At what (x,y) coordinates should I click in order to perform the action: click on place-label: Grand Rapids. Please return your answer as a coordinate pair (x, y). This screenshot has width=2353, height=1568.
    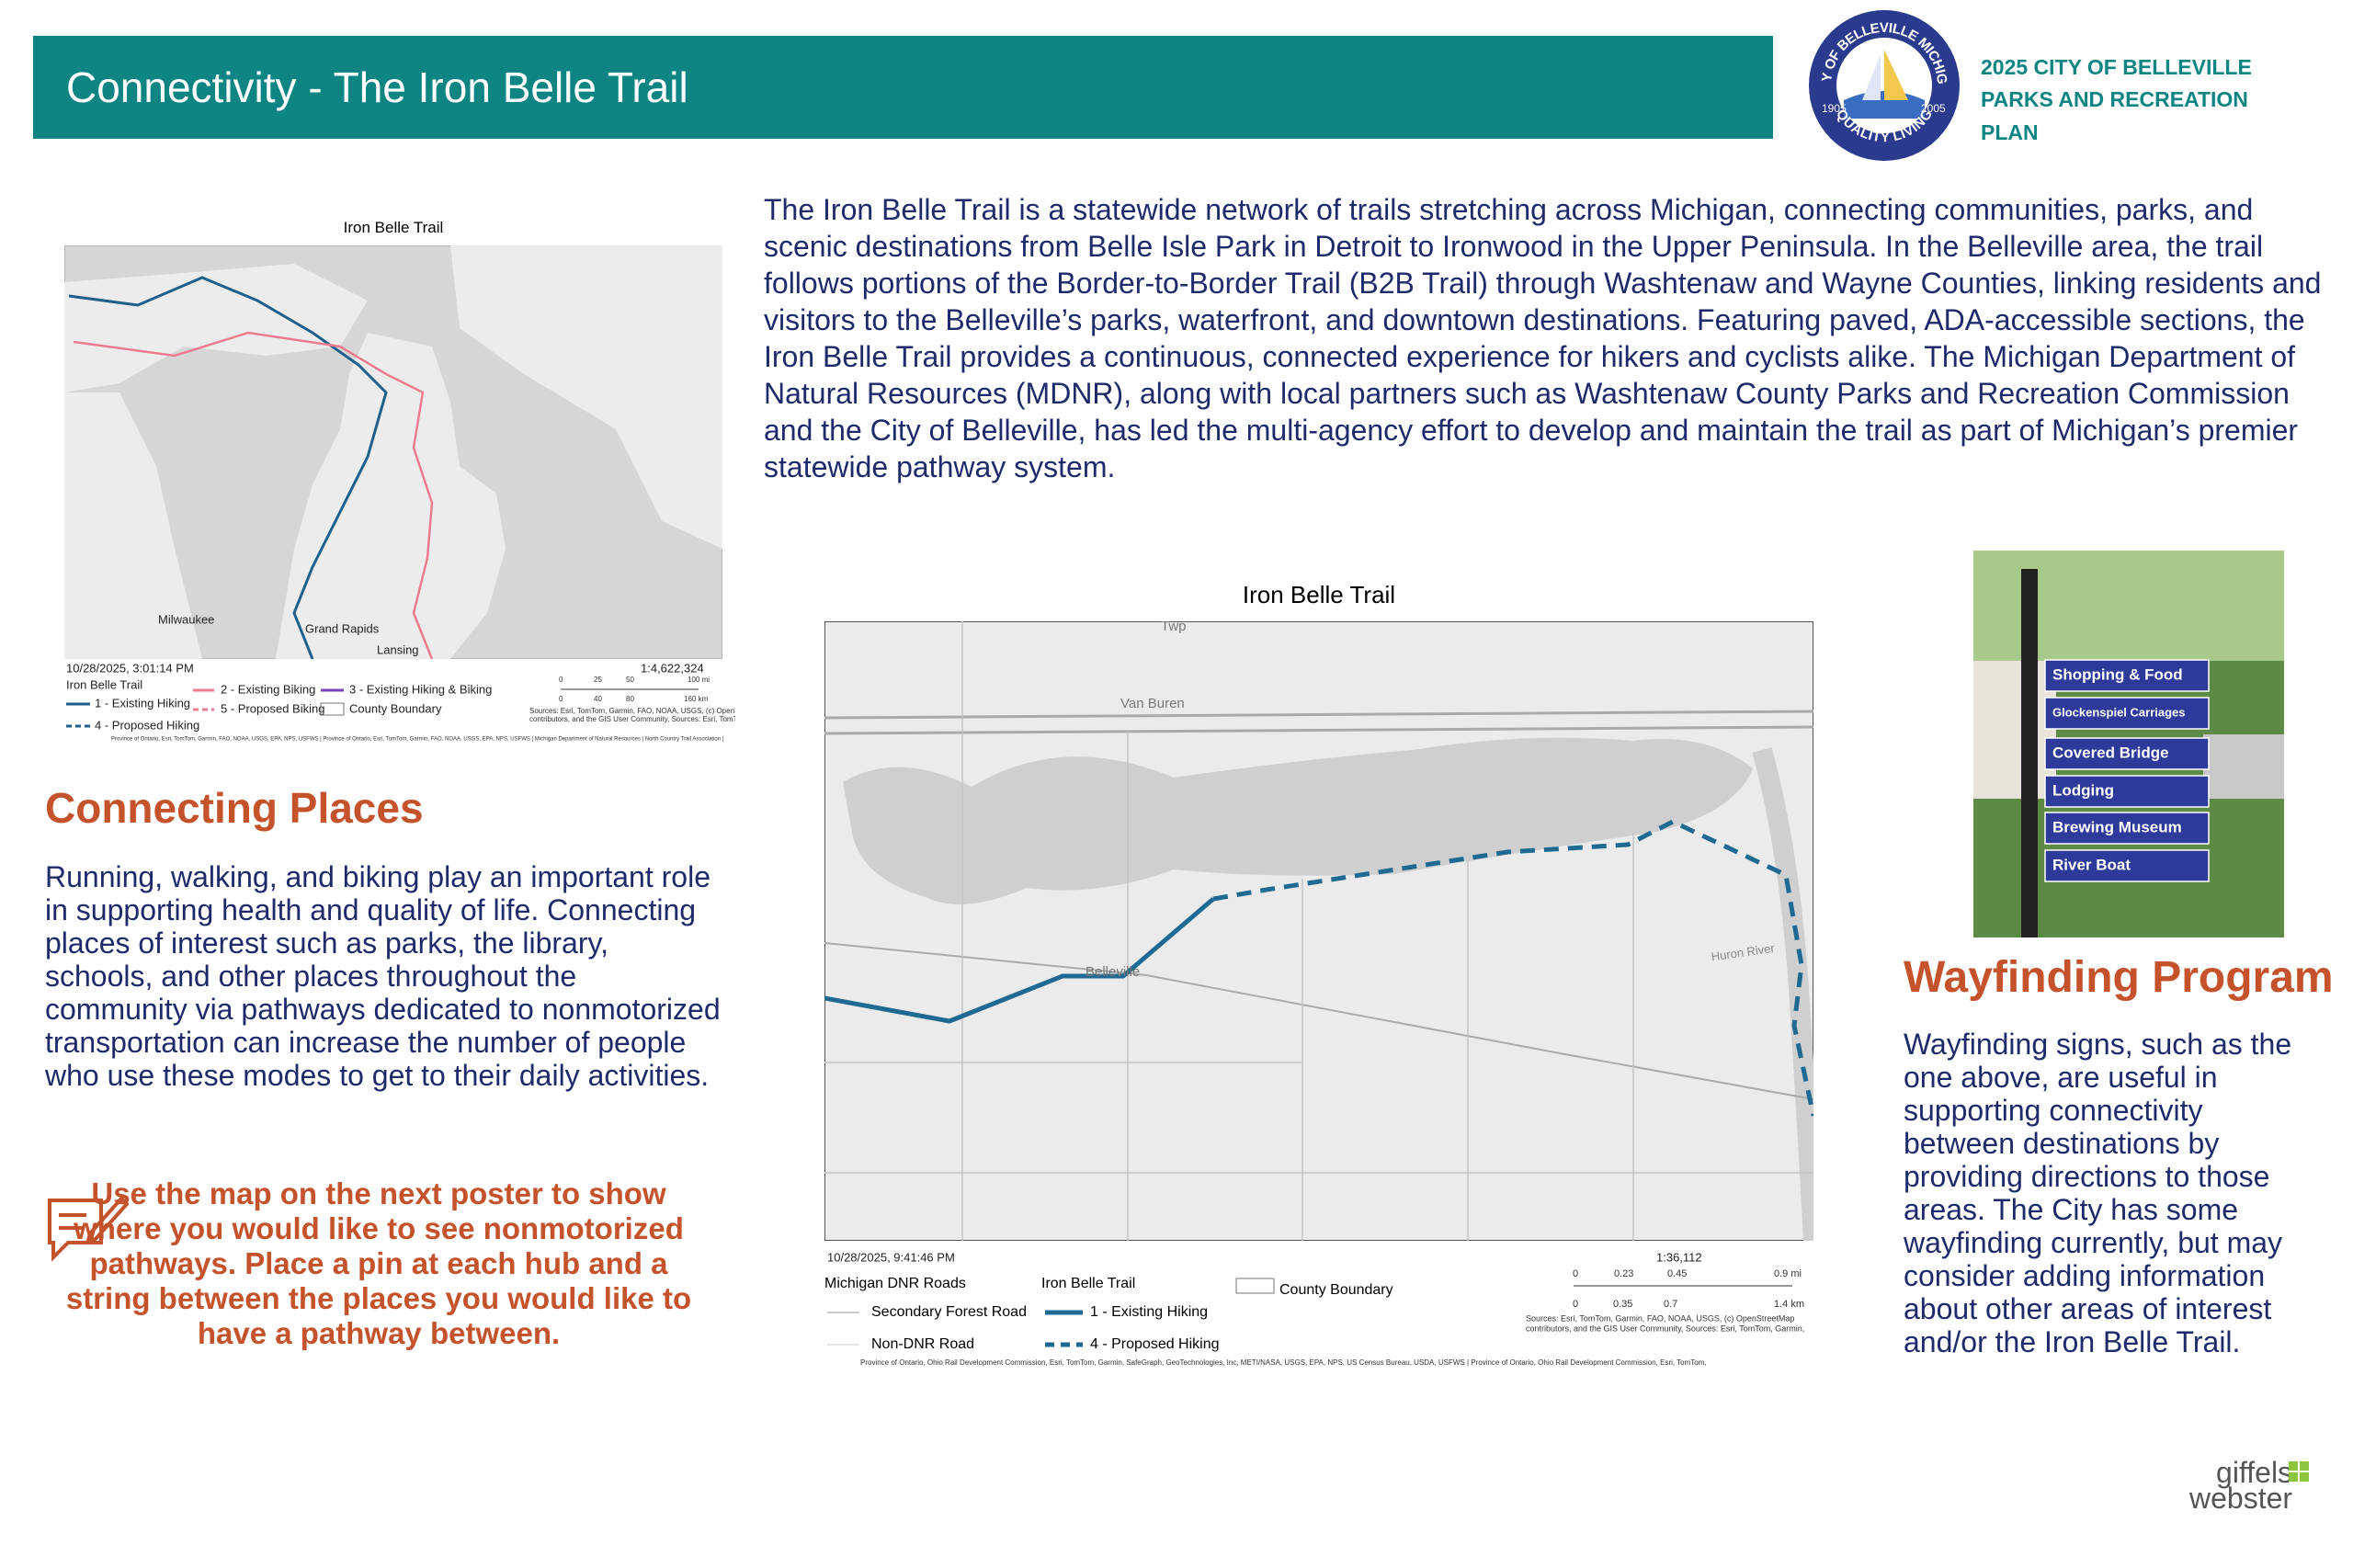
    Looking at the image, I should click on (342, 628).